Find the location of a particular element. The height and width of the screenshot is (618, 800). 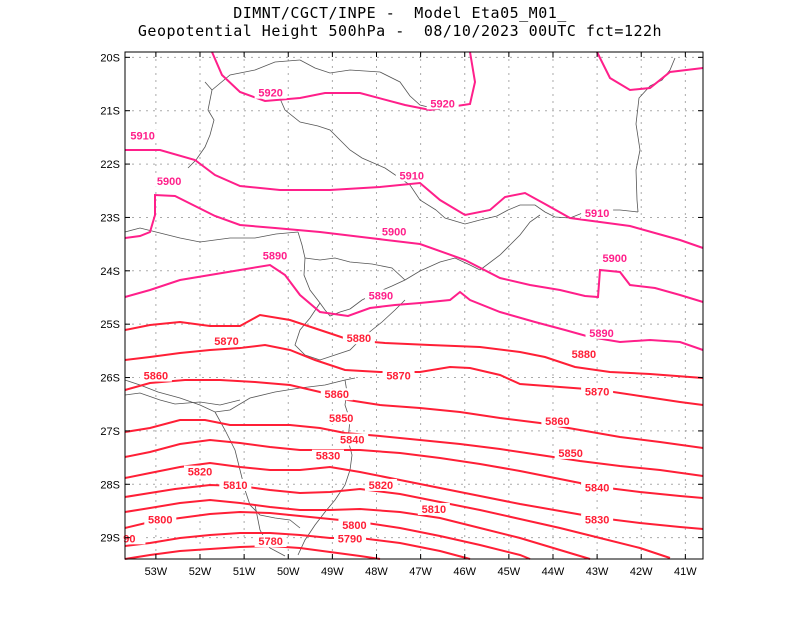

contour-label-5790: 90 is located at coordinates (129, 539).